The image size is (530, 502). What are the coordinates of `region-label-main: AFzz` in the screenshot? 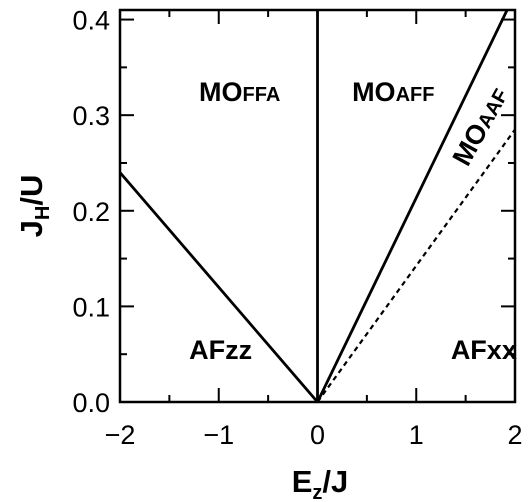 It's located at (220, 350).